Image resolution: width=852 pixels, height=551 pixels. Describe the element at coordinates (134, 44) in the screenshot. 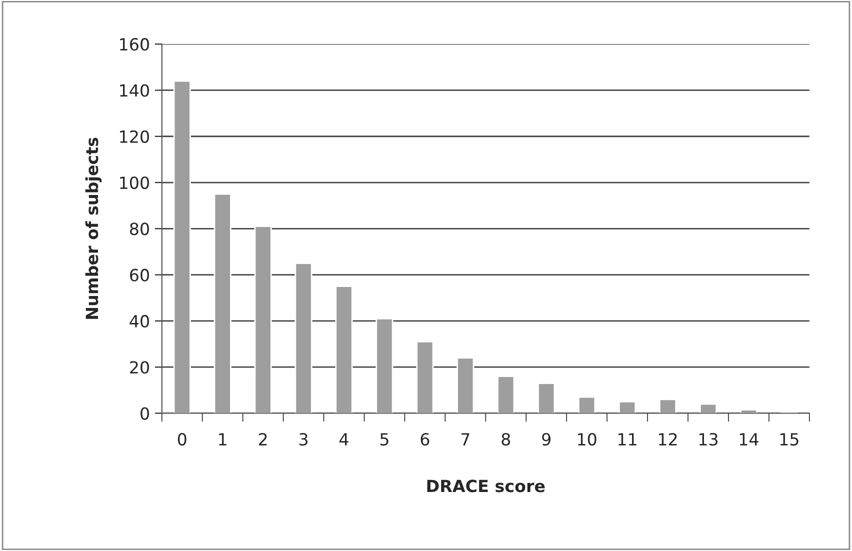

I see `y-tick-label: 160` at that location.